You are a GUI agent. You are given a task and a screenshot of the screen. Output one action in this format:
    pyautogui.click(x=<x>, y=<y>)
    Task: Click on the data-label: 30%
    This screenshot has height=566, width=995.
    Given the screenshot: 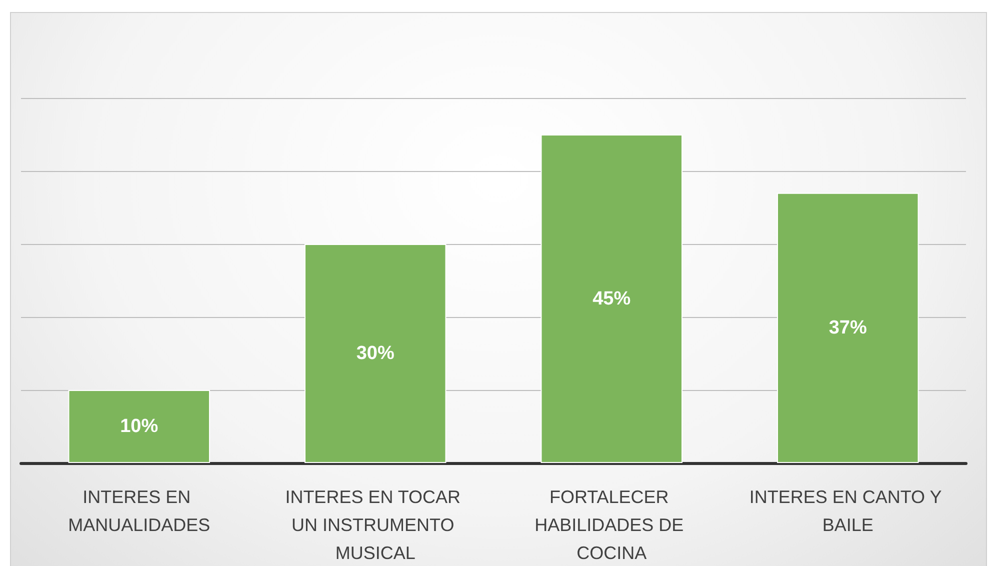 What is the action you would take?
    pyautogui.click(x=375, y=353)
    